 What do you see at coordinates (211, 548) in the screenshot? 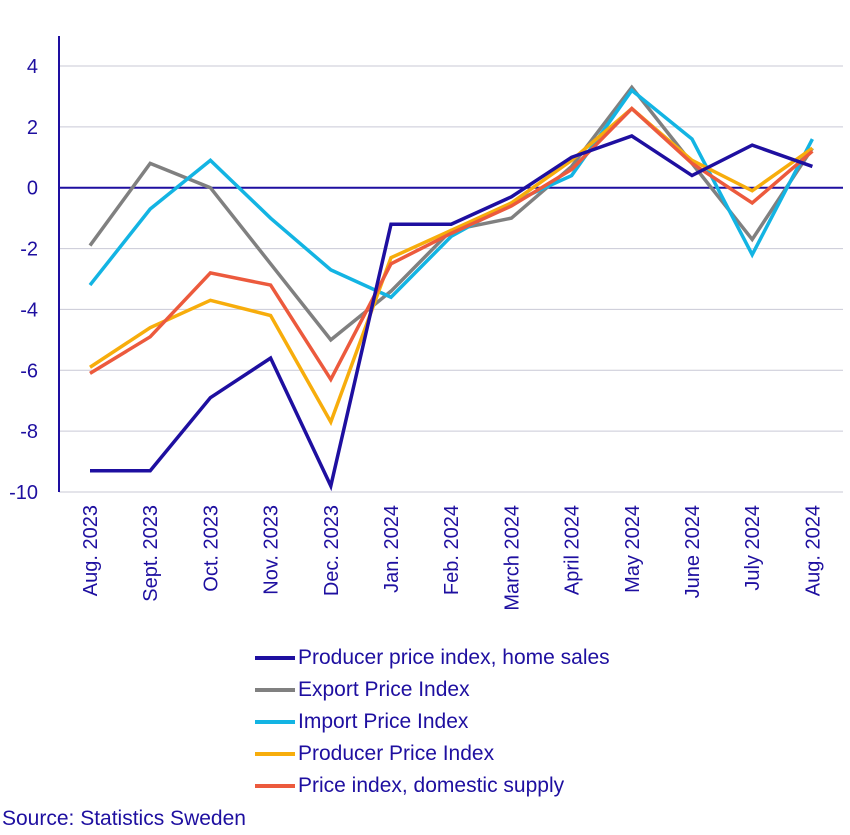
I see `x-tick-label: Oct. 2023` at bounding box center [211, 548].